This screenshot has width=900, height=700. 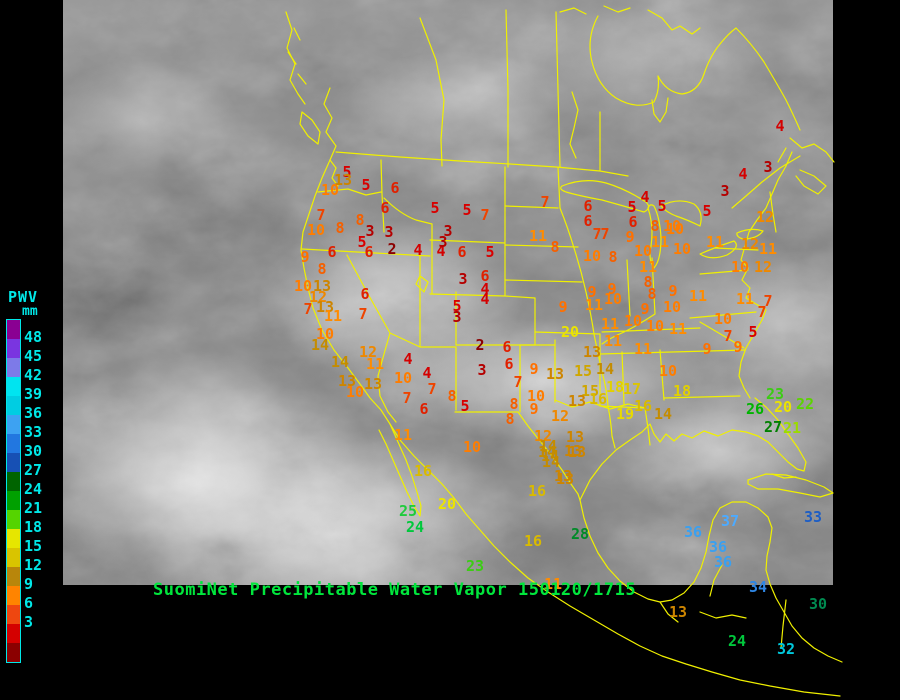 I want to click on legend-tick: 21, so click(x=33, y=508).